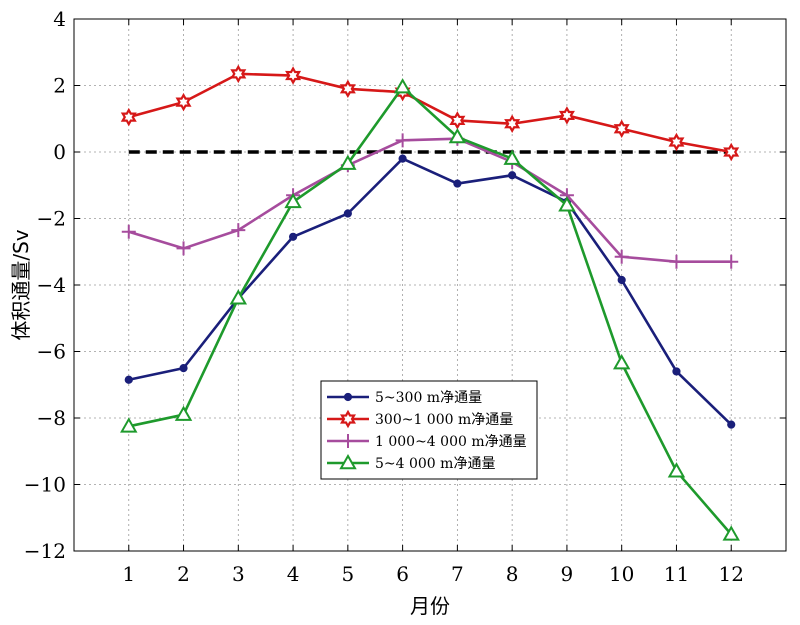 The width and height of the screenshot is (800, 625). I want to click on y-tick-label: 0, so click(59, 152).